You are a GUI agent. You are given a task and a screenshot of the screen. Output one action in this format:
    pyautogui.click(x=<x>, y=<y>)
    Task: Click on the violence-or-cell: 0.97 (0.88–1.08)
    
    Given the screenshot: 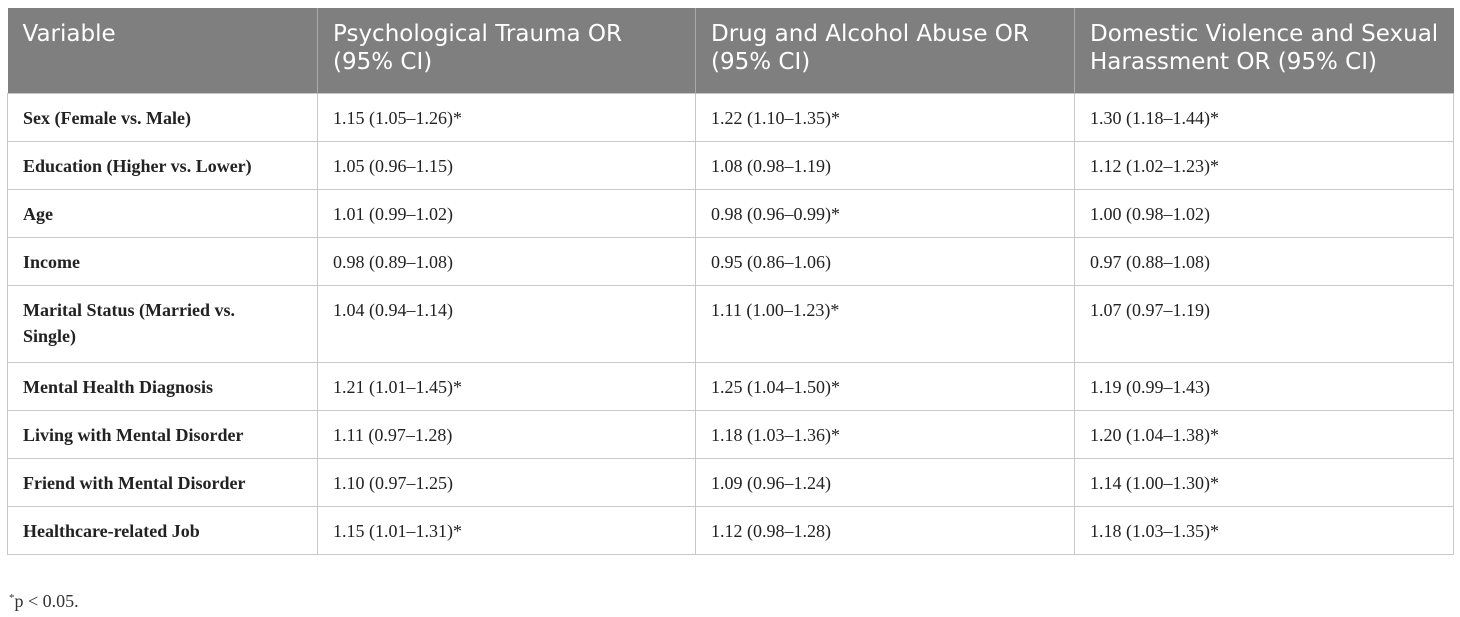 What is the action you would take?
    pyautogui.click(x=1264, y=261)
    